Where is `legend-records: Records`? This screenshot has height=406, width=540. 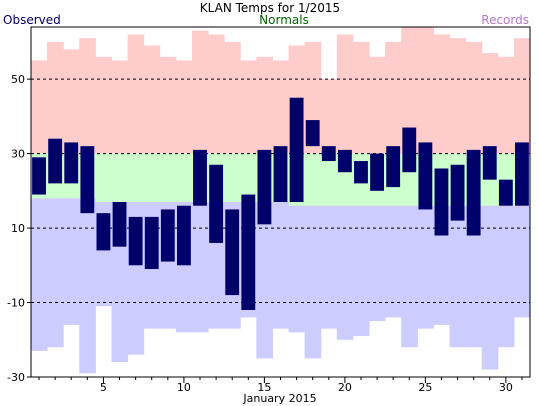 legend-records: Records is located at coordinates (505, 20).